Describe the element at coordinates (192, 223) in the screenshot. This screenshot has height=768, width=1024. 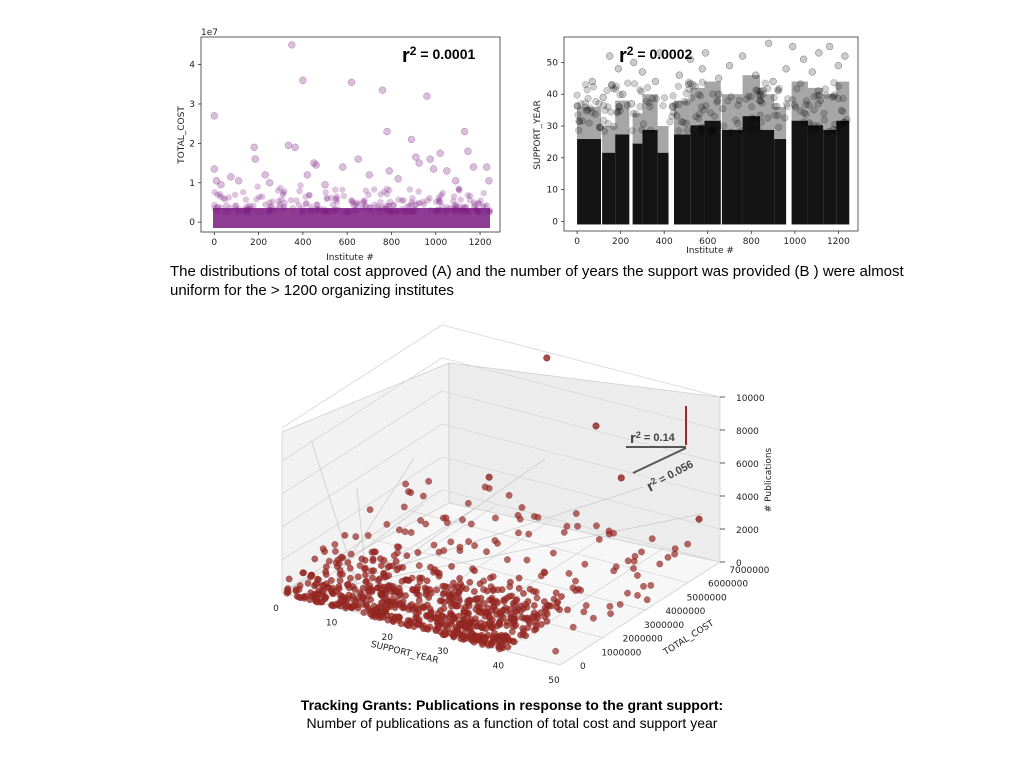
I see `a-y-tick-label: 0` at that location.